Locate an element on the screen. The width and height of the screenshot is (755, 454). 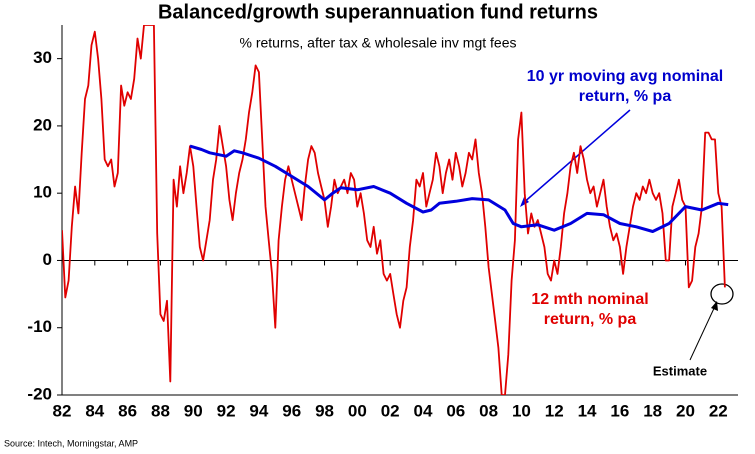
x-tick-label: 96 is located at coordinates (291, 410).